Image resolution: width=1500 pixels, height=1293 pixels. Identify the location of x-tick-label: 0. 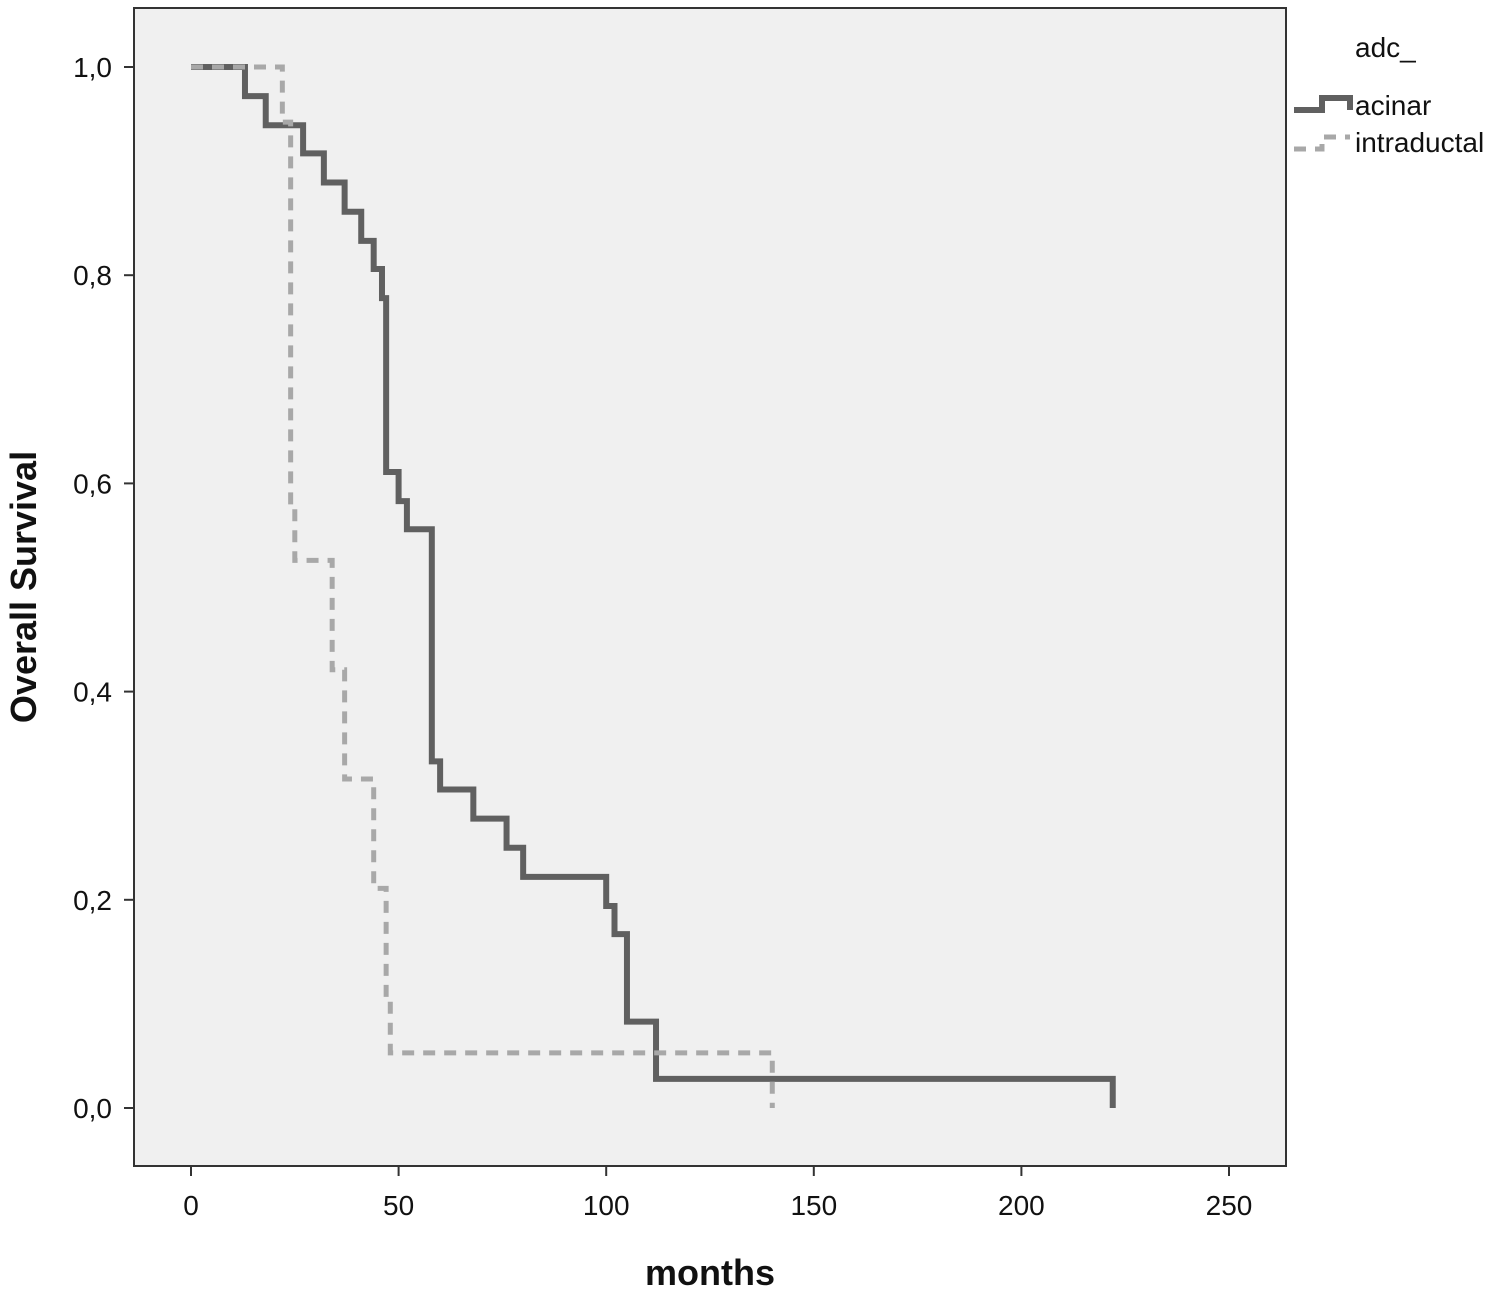
(191, 1205).